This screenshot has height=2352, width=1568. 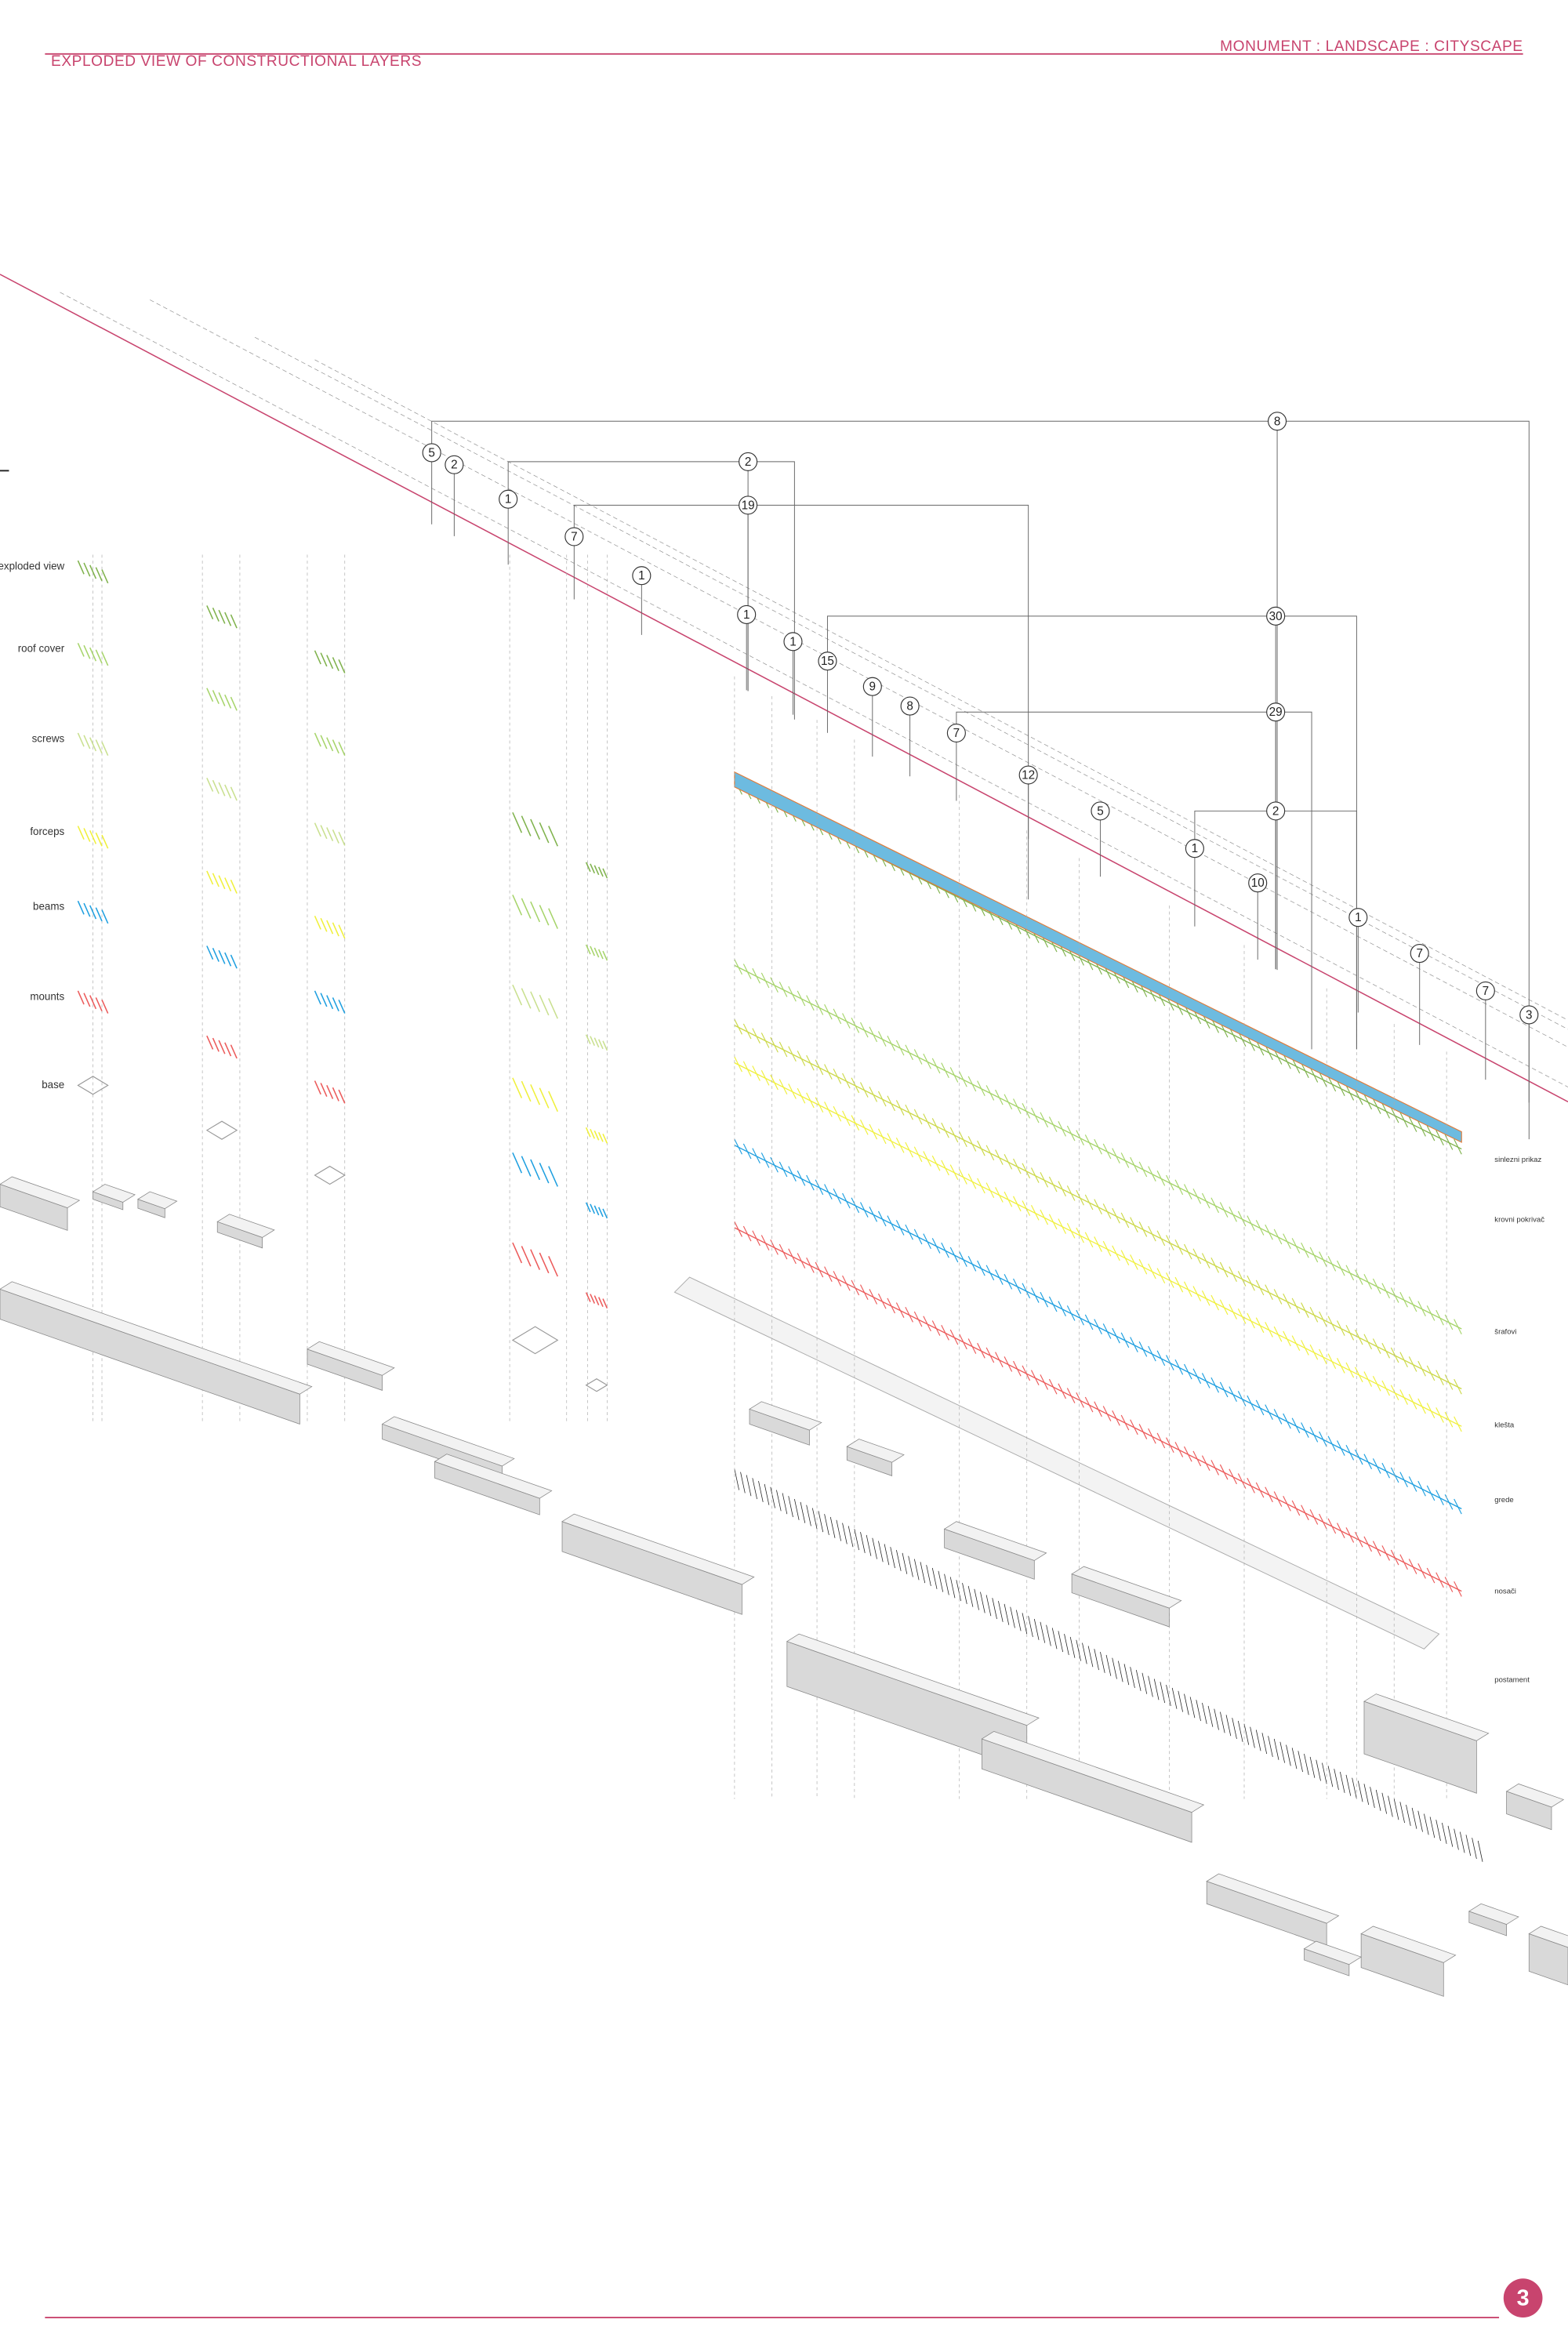 I want to click on layer-label-local: klešta, so click(x=1504, y=1425).